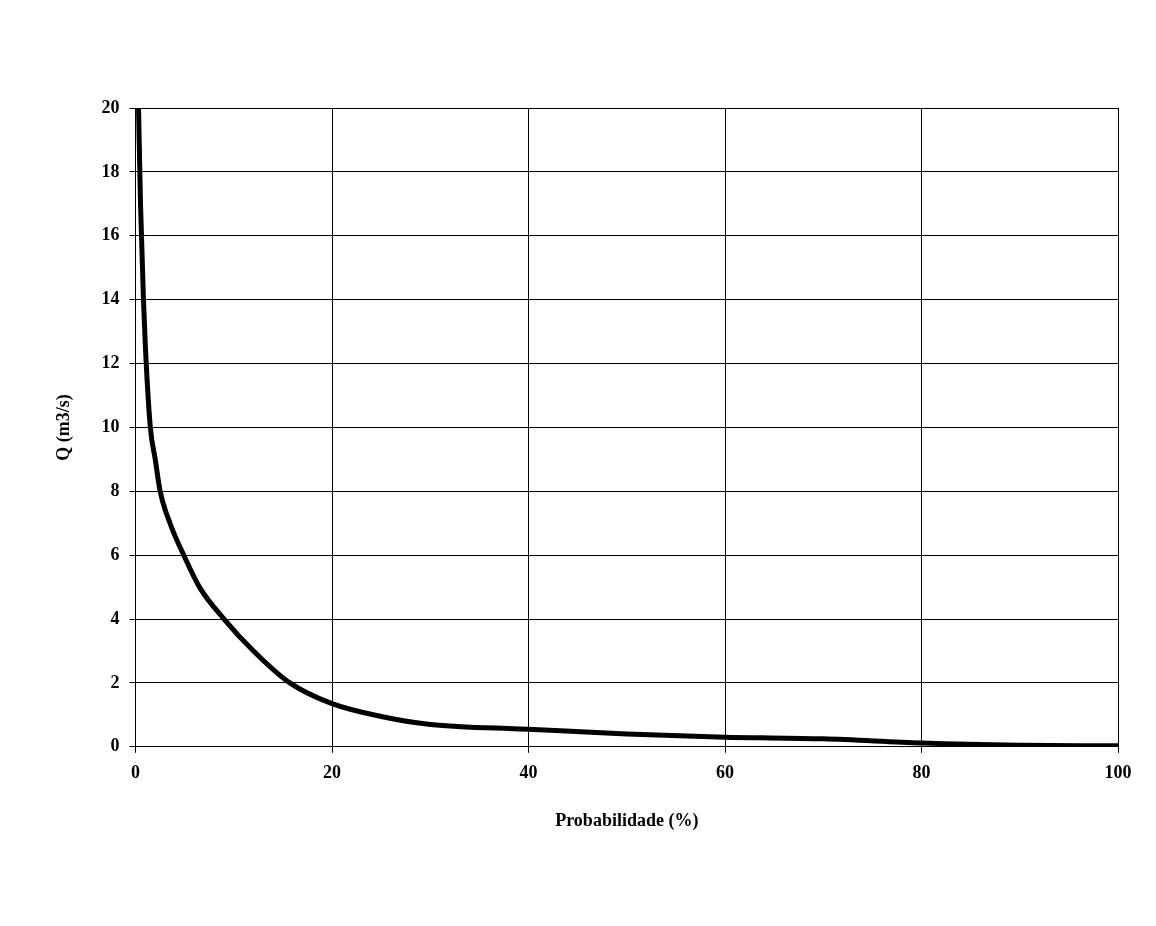 Image resolution: width=1156 pixels, height=926 pixels. I want to click on x-tick-label: 80, so click(921, 772).